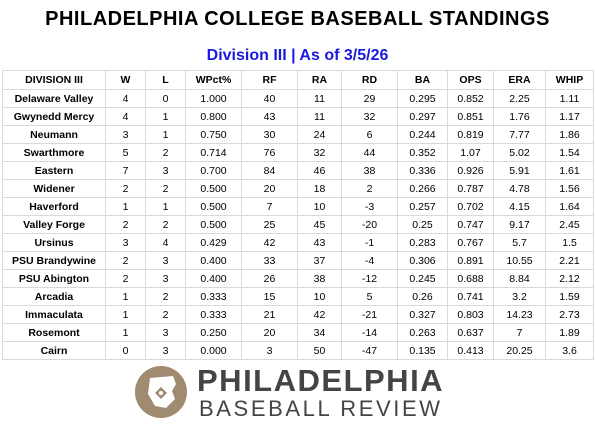 The width and height of the screenshot is (595, 424). I want to click on stat-cell: 0.327, so click(422, 314).